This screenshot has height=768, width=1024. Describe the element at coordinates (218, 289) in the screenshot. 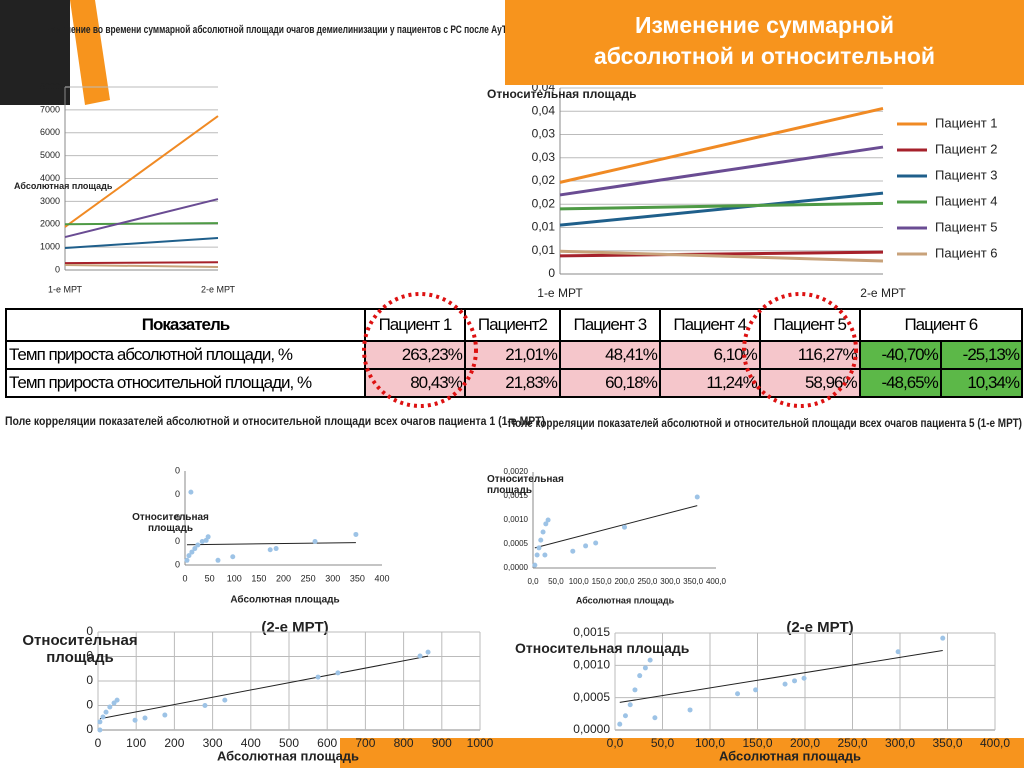

I see `x-tick-label: 2-е МРТ` at that location.